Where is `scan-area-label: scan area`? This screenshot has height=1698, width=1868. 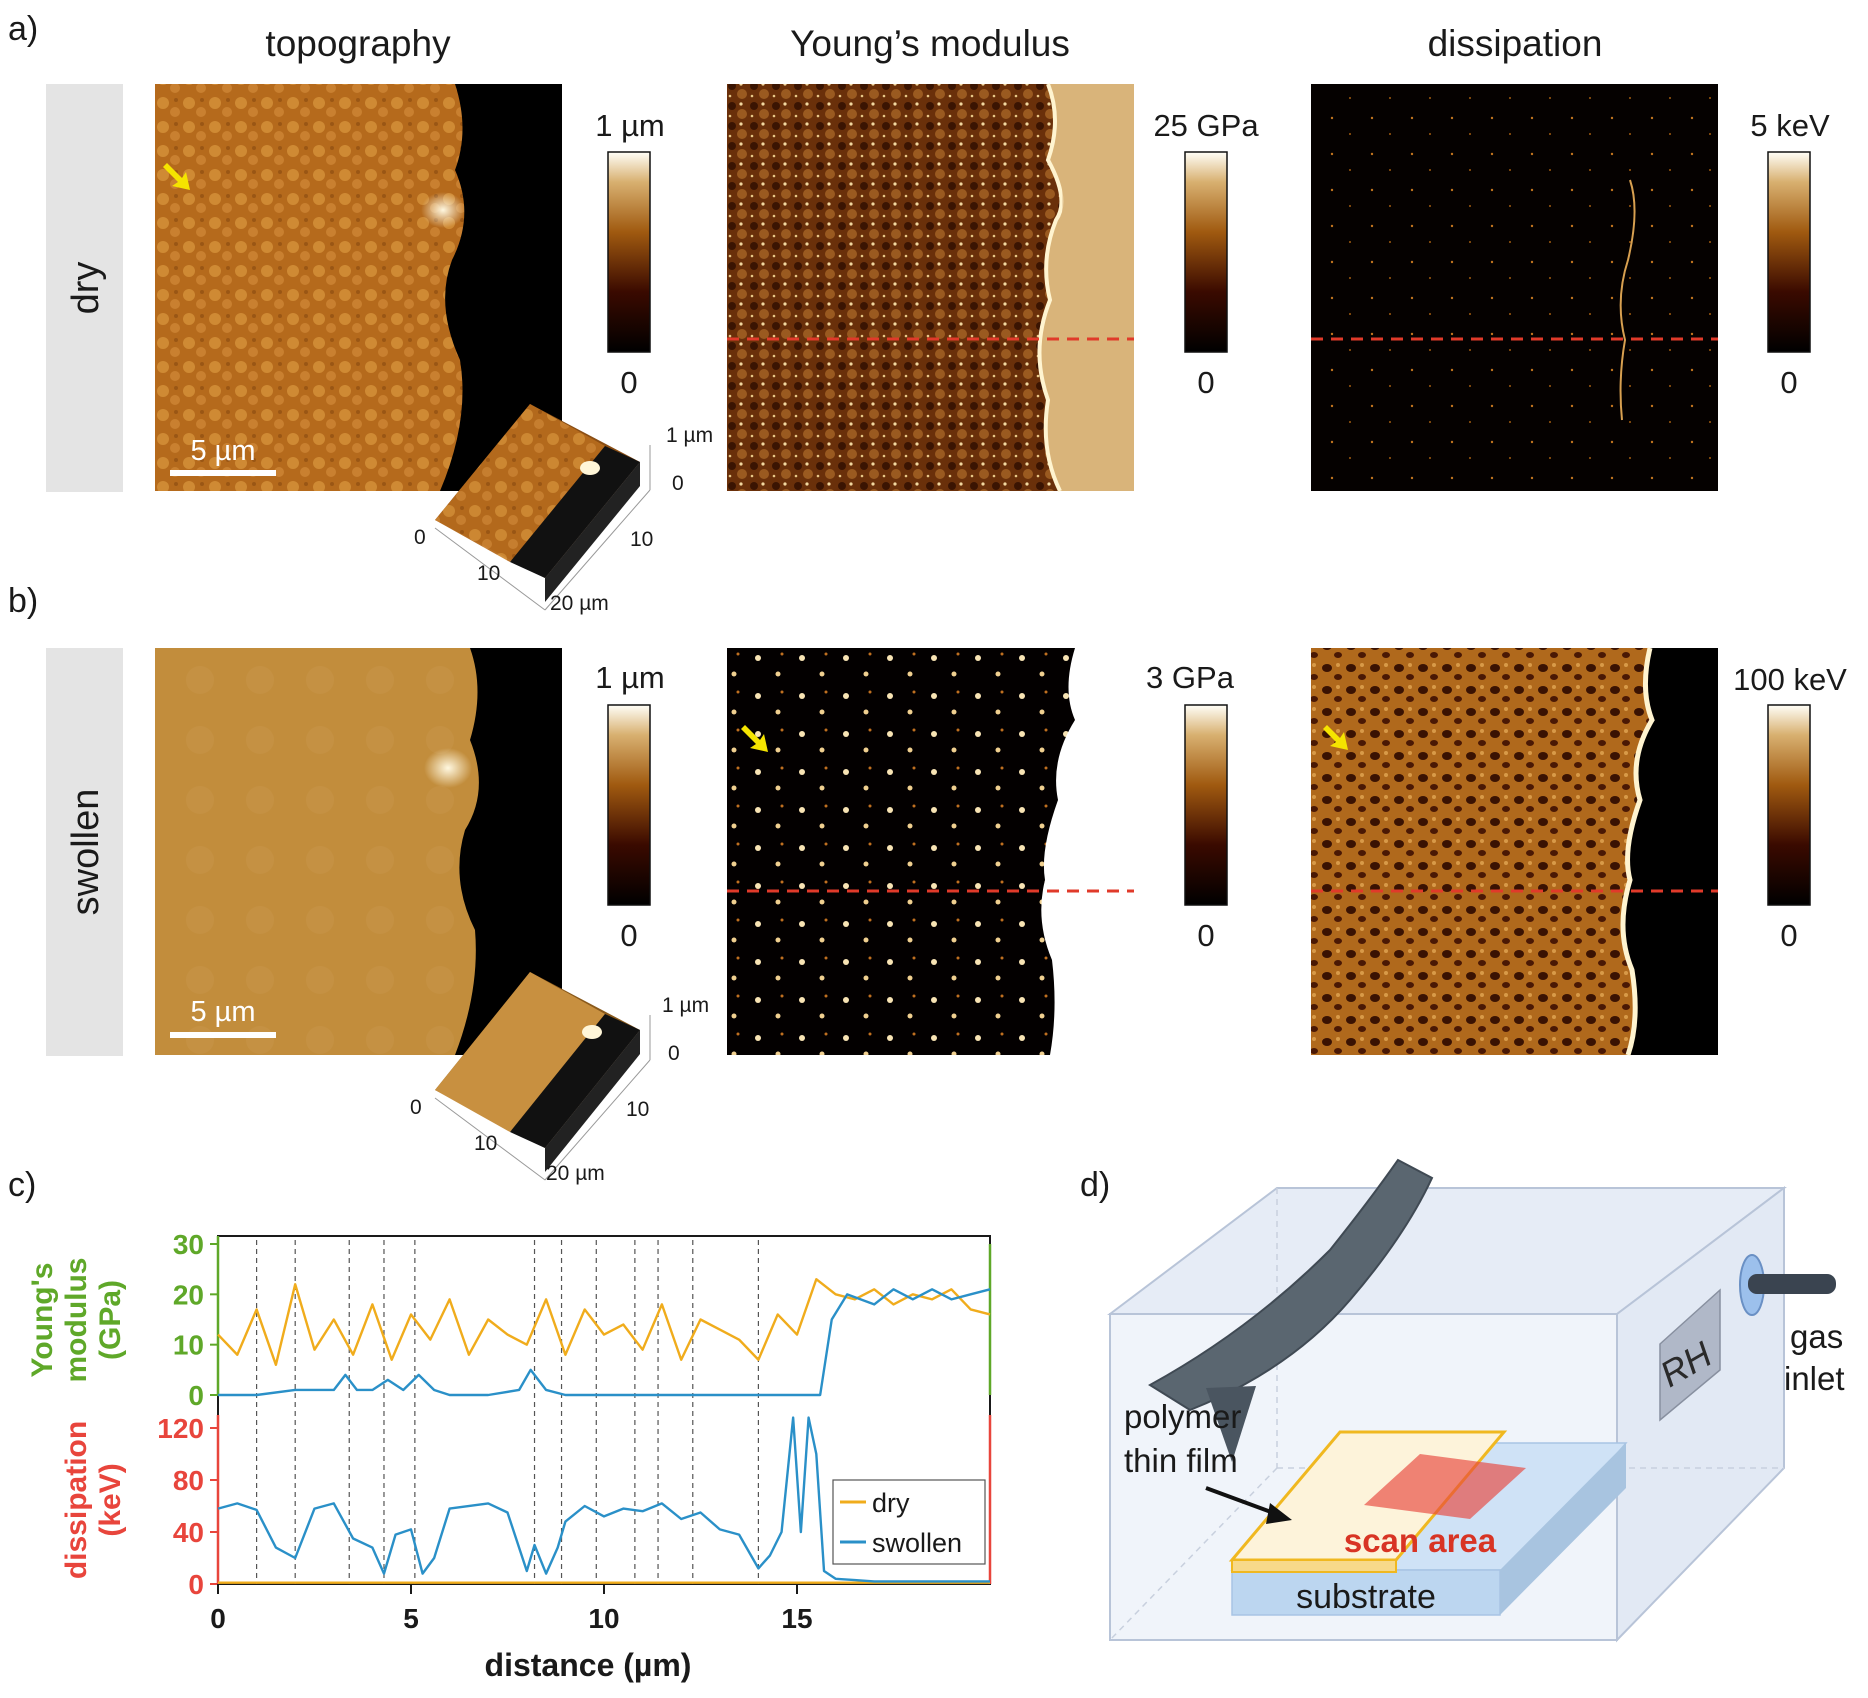 scan-area-label: scan area is located at coordinates (1420, 1540).